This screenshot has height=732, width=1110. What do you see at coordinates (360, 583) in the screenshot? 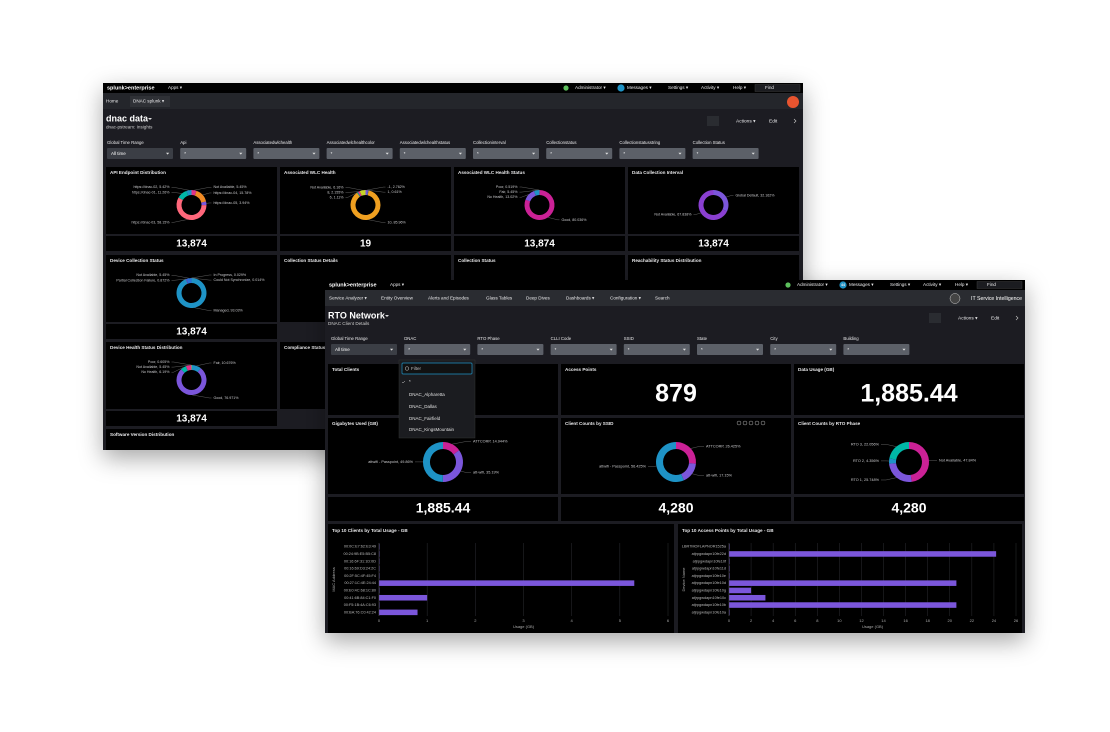
I see `y-tick-label: 00:27:1C:4E:24:44` at bounding box center [360, 583].